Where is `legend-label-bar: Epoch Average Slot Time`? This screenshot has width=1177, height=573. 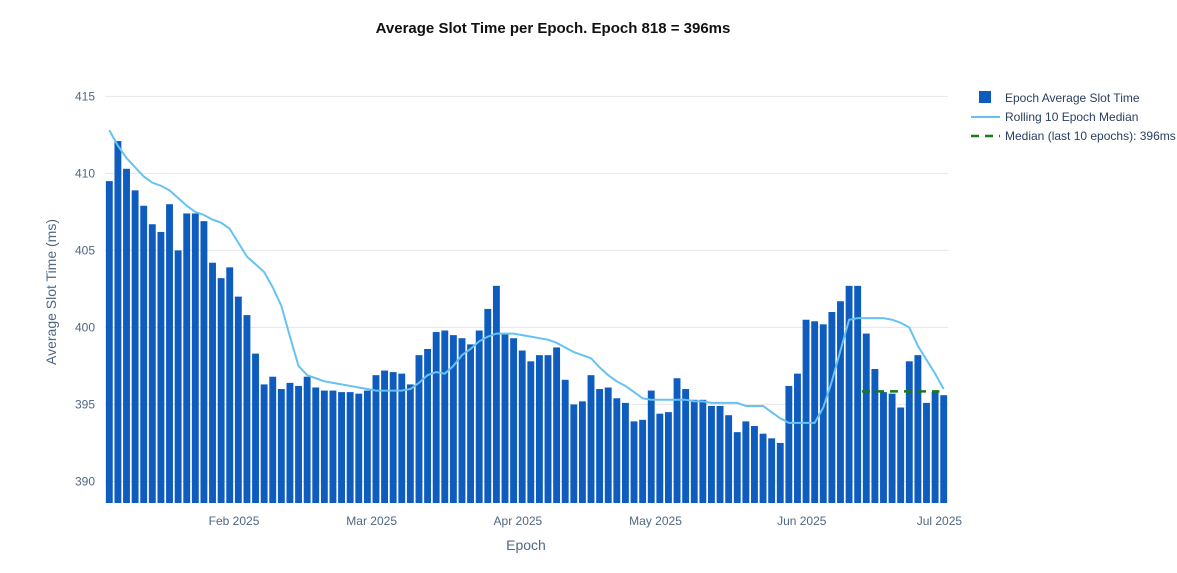
legend-label-bar: Epoch Average Slot Time is located at coordinates (1072, 98).